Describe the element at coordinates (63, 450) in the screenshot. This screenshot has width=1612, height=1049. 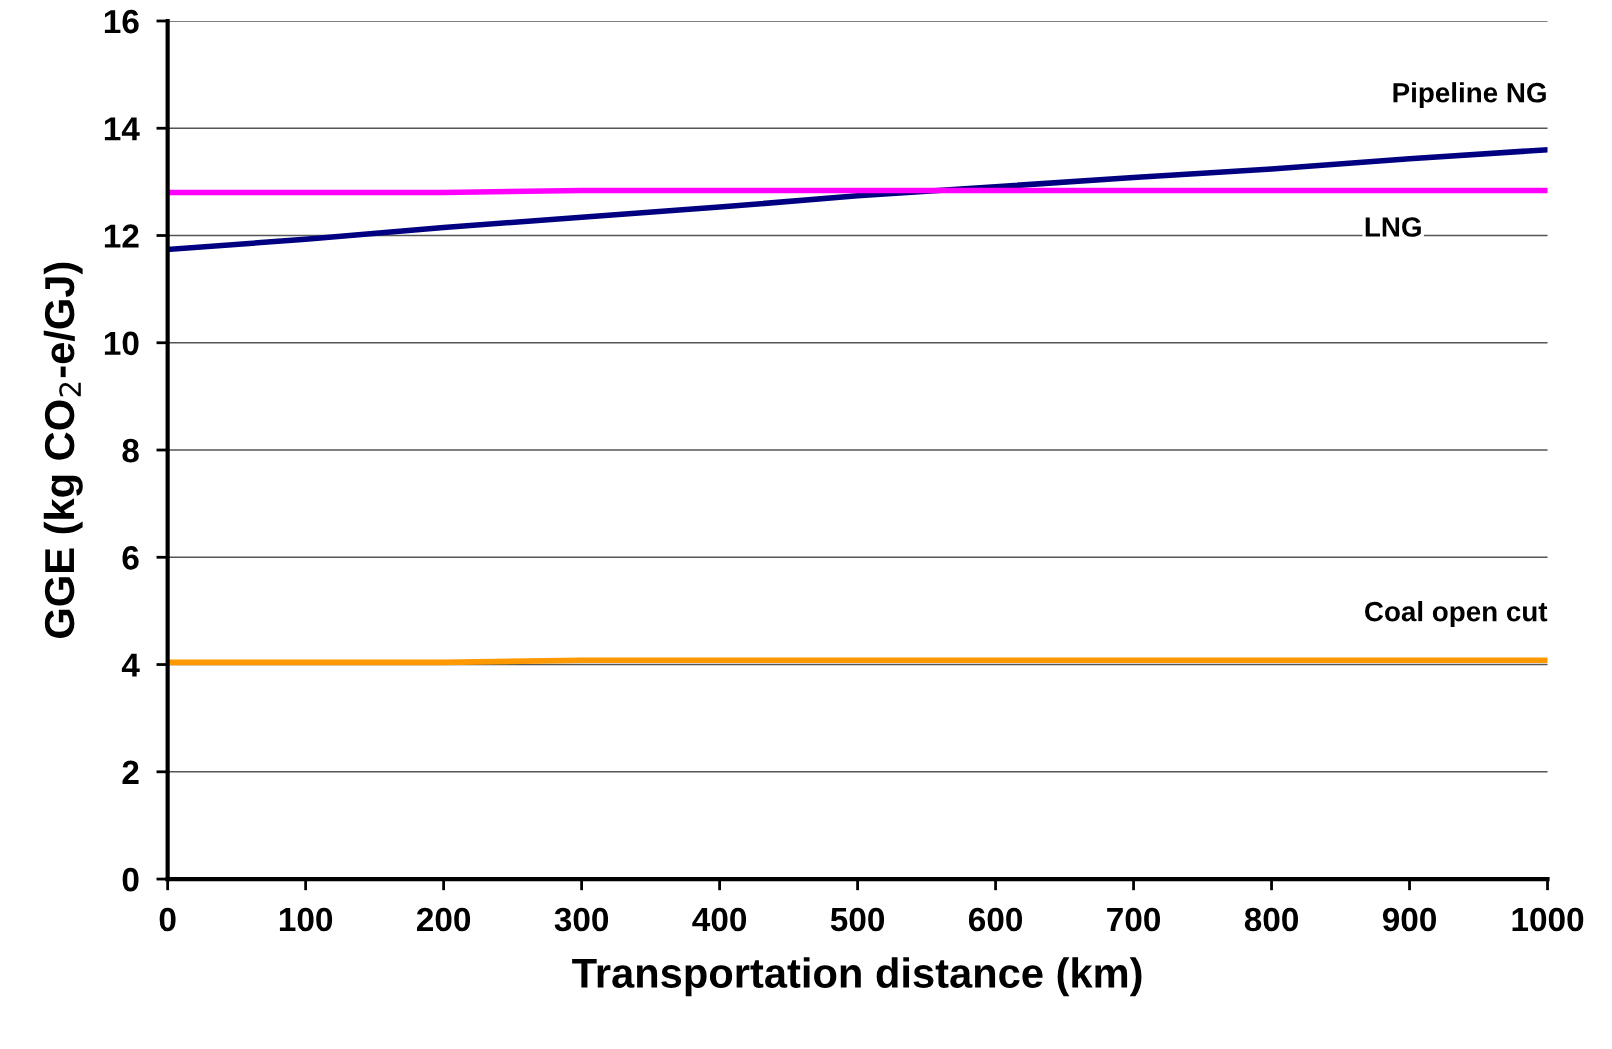
I see `y-axis-title: GGE (kg CO$_{2}$-e/GJ)` at that location.